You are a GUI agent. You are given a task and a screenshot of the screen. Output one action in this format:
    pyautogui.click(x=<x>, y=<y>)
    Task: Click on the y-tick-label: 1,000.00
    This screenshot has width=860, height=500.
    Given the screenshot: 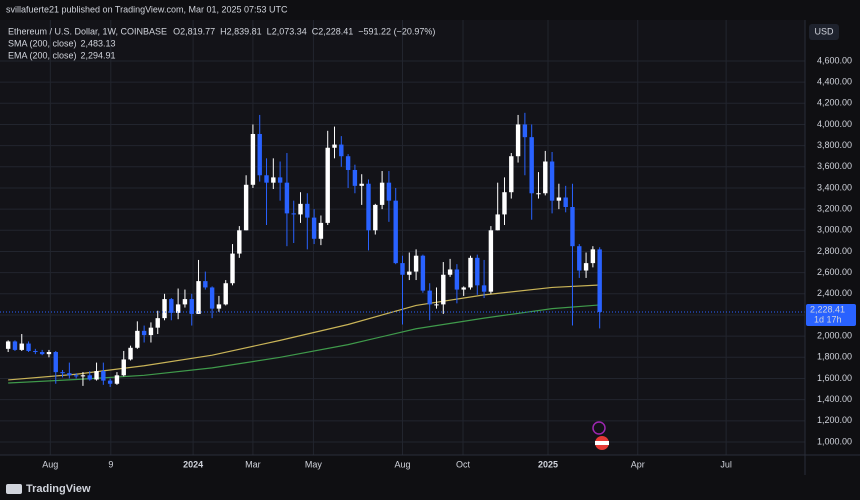 What is the action you would take?
    pyautogui.click(x=834, y=441)
    